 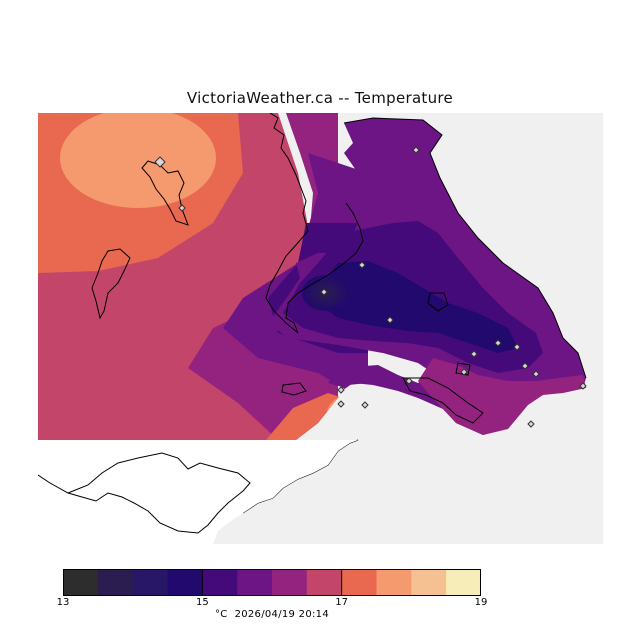 What do you see at coordinates (324, 268) in the screenshot?
I see `peninsula-coastline` at bounding box center [324, 268].